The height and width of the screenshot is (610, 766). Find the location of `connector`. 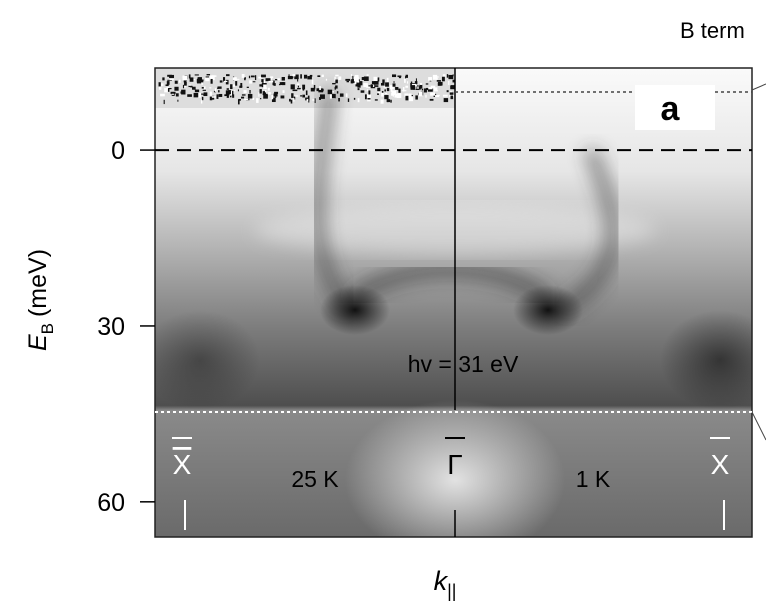

connector is located at coordinates (758, 426).